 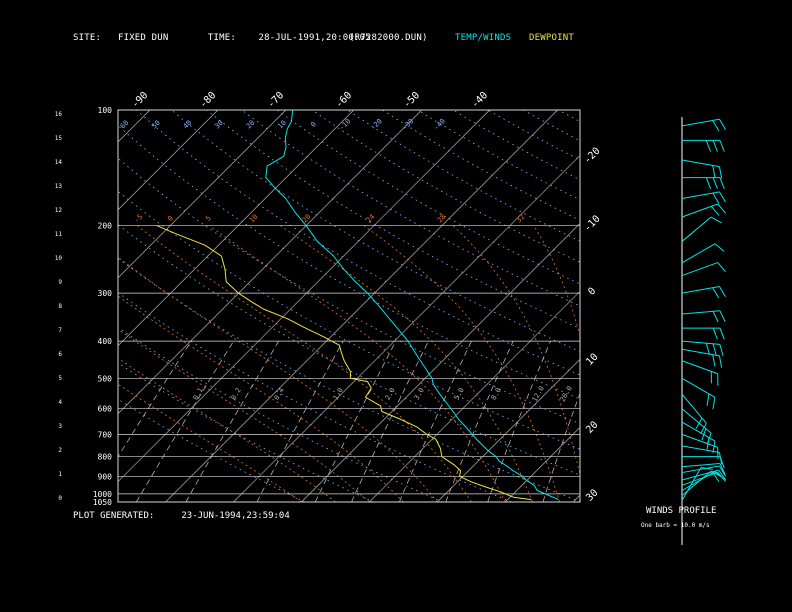 I want to click on mixing-ratio-label: 0.4, so click(x=279, y=394).